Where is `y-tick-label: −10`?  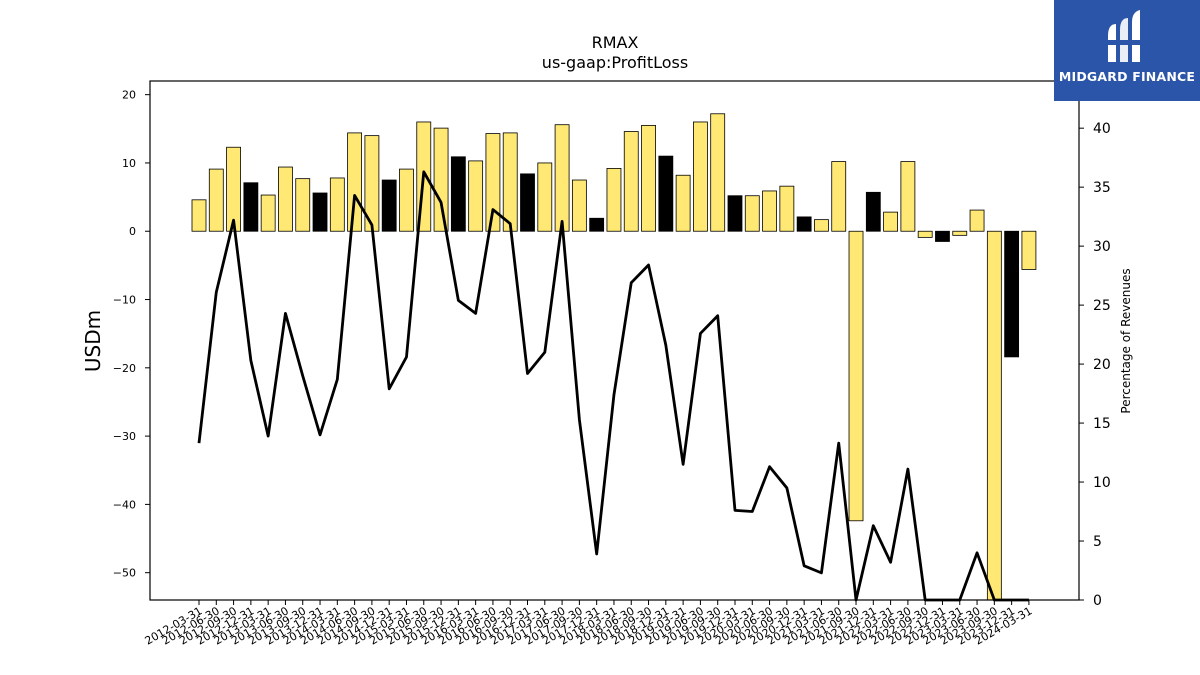 y-tick-label: −10 is located at coordinates (124, 300).